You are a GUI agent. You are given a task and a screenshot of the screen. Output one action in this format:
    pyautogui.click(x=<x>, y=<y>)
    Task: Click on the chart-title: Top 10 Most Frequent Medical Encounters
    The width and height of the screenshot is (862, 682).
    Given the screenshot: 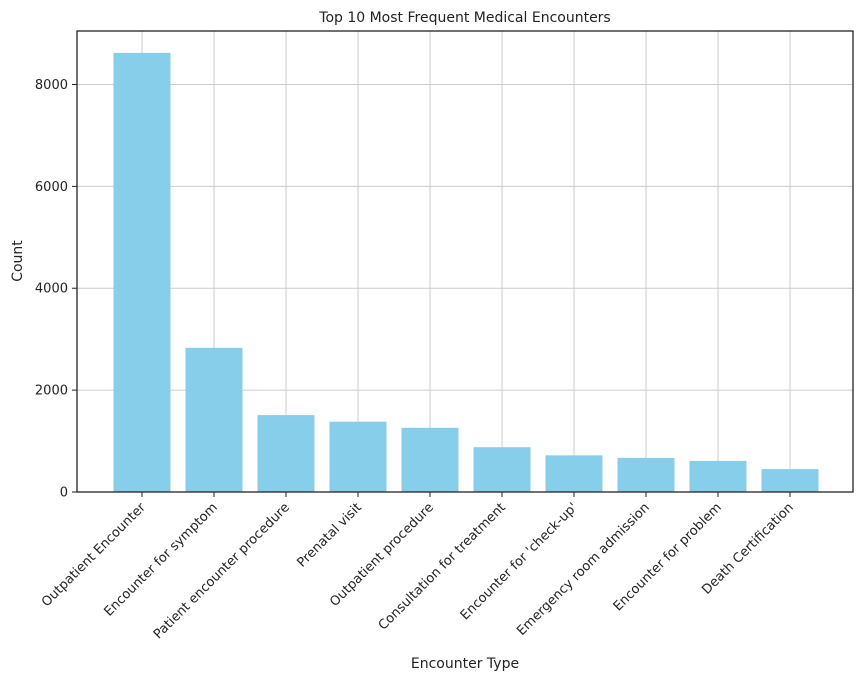 What is the action you would take?
    pyautogui.click(x=464, y=18)
    